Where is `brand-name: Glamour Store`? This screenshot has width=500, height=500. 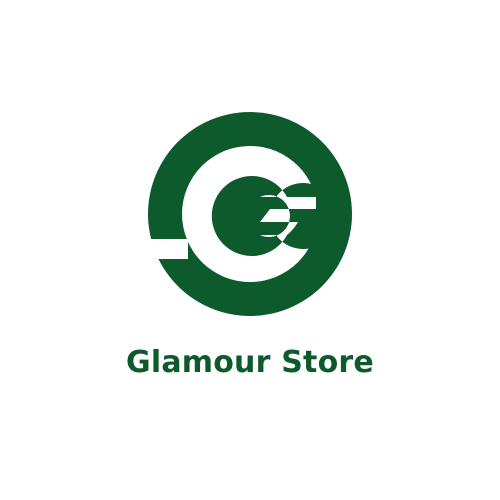
brand-name: Glamour Store is located at coordinates (250, 362).